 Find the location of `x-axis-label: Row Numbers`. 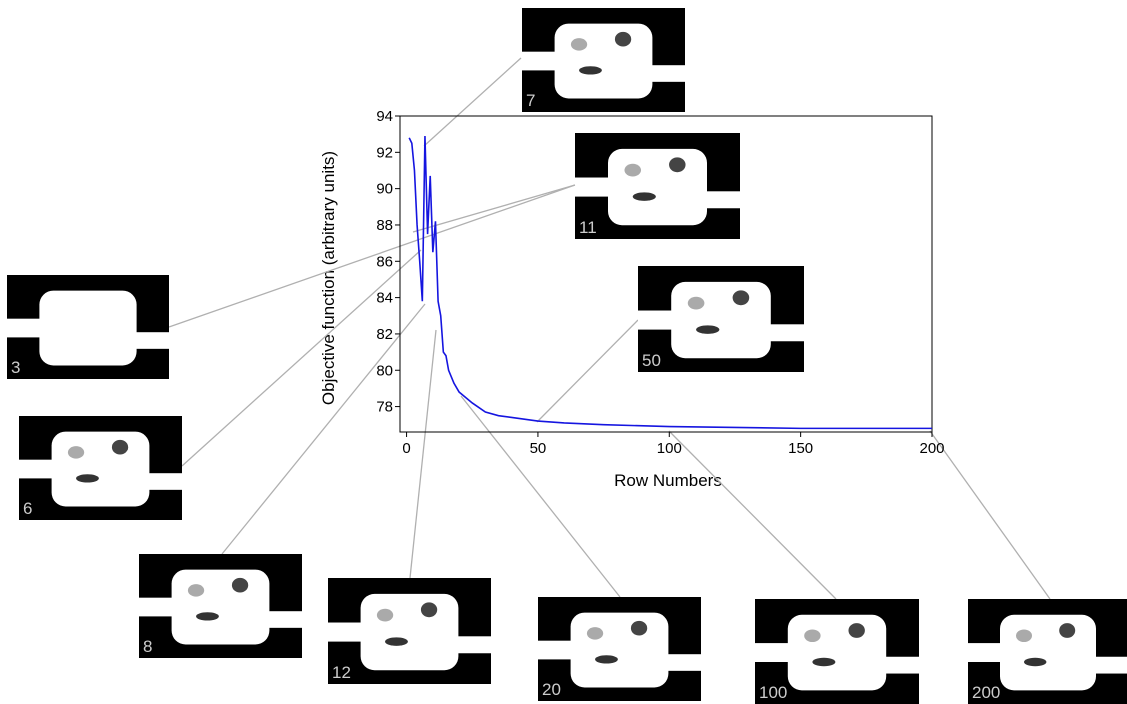

x-axis-label: Row Numbers is located at coordinates (668, 480).